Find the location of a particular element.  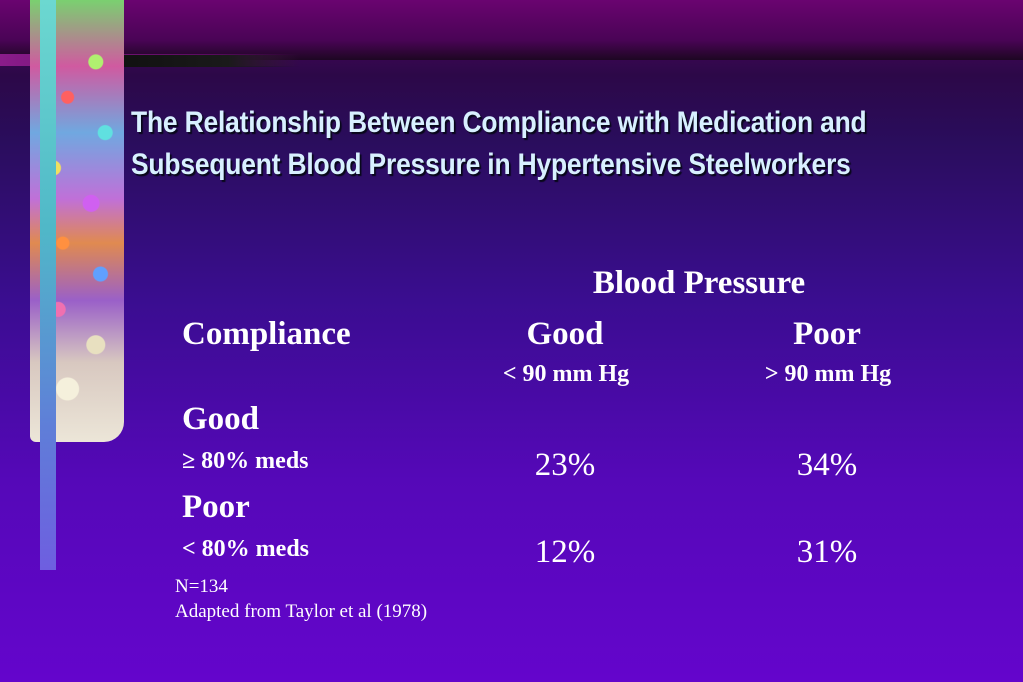

blood-pressure-header: Blood Pressure is located at coordinates (699, 283).